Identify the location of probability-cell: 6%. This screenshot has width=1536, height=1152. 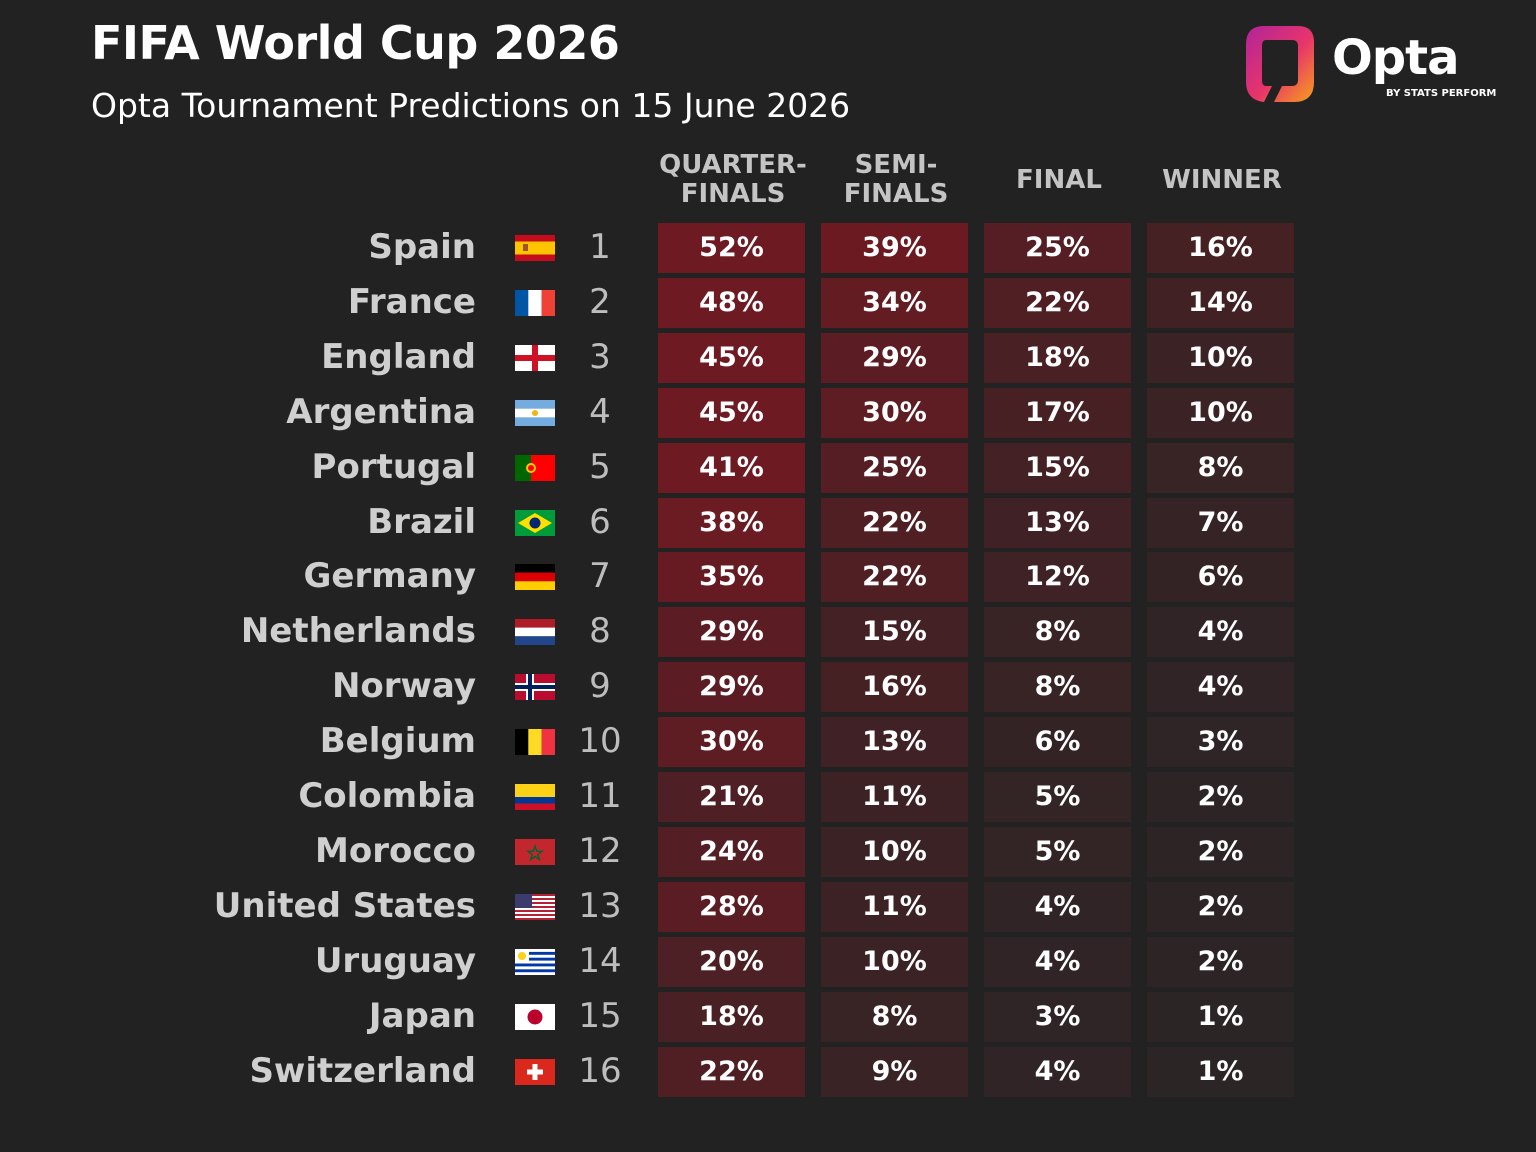
(1057, 742).